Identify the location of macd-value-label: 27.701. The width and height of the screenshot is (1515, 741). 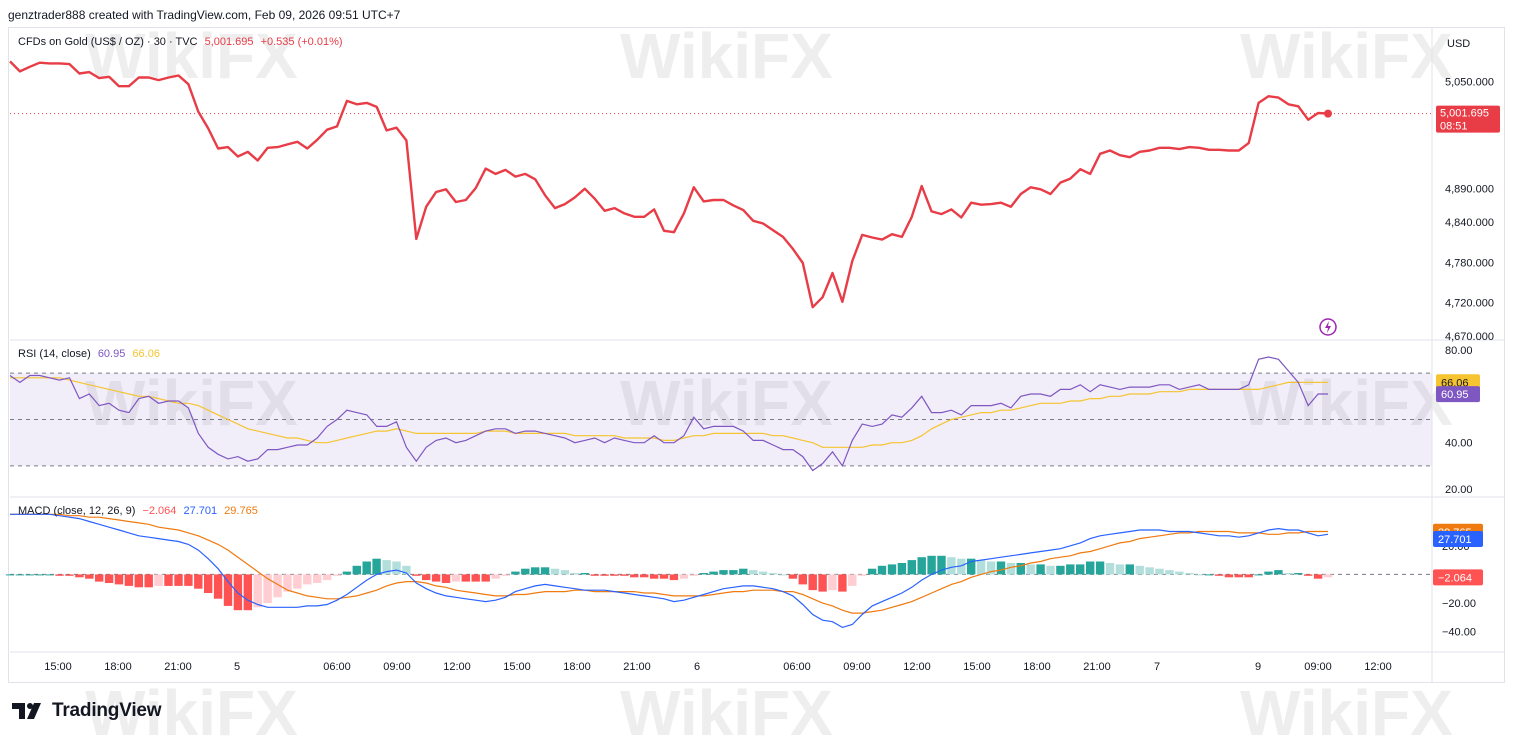
(200, 511).